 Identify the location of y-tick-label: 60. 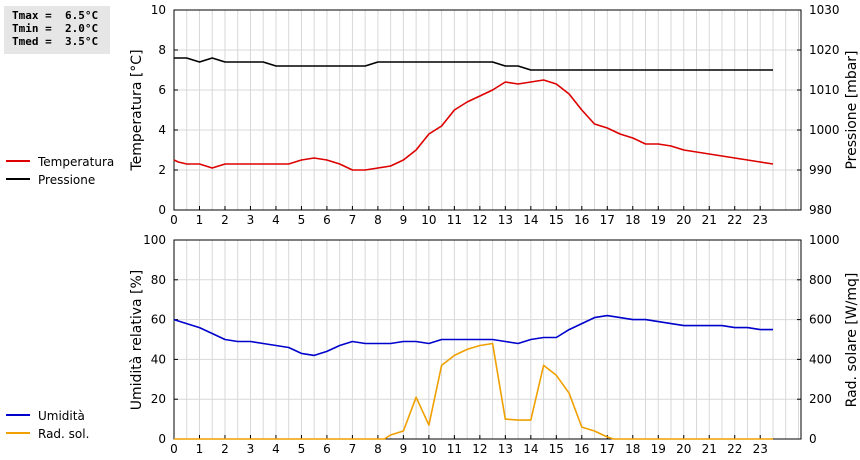
(158, 320).